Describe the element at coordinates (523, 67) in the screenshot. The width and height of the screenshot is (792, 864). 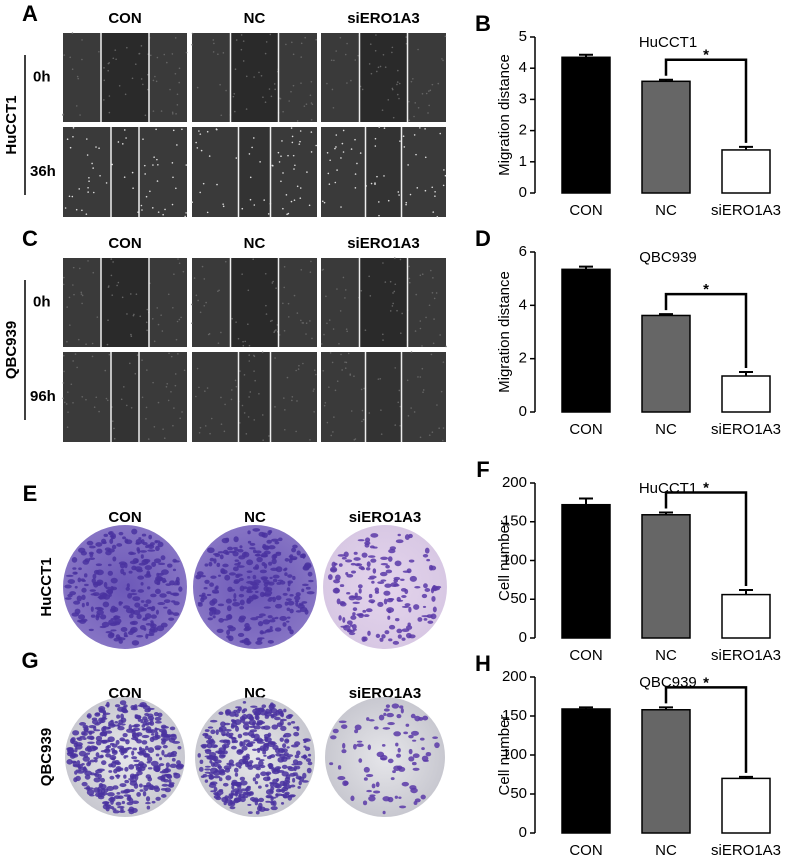
I see `y-tick-label: 4` at that location.